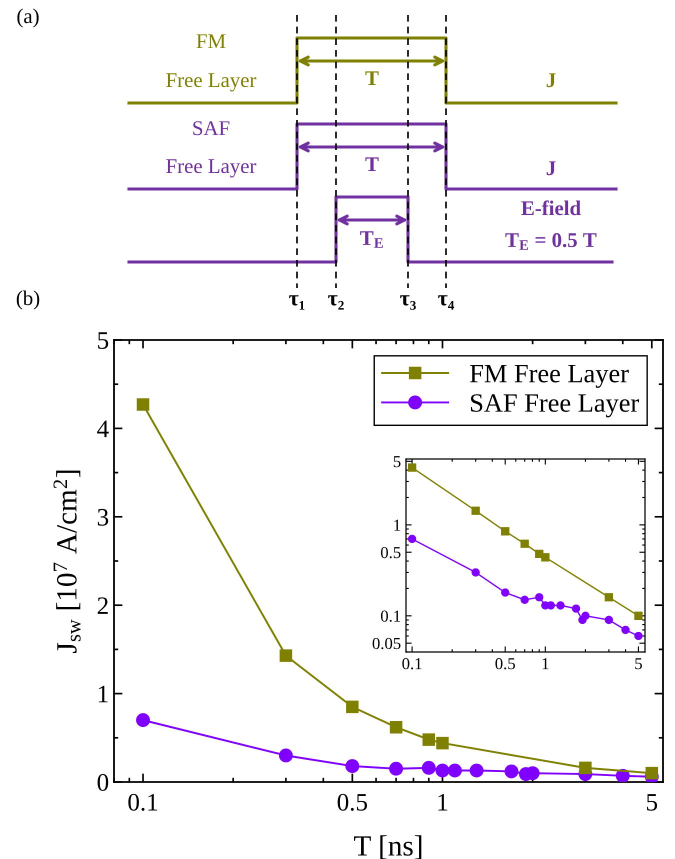 The image size is (675, 859). I want to click on text: (b), so click(28, 300).